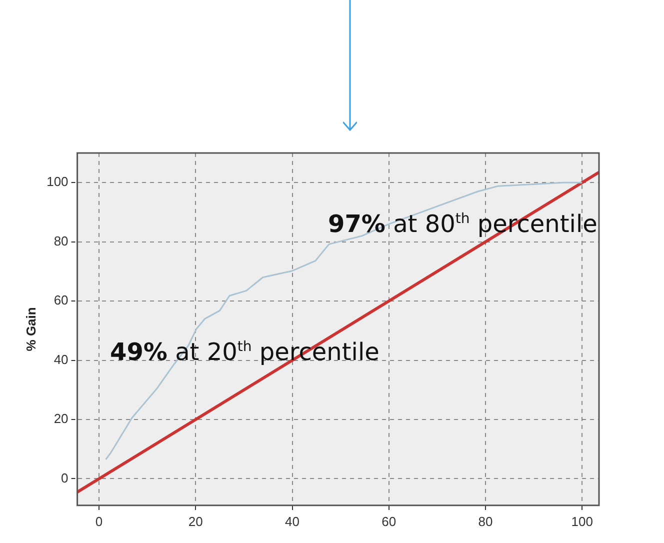 This screenshot has width=664, height=543. I want to click on y-tick-label: 0, so click(64, 478).